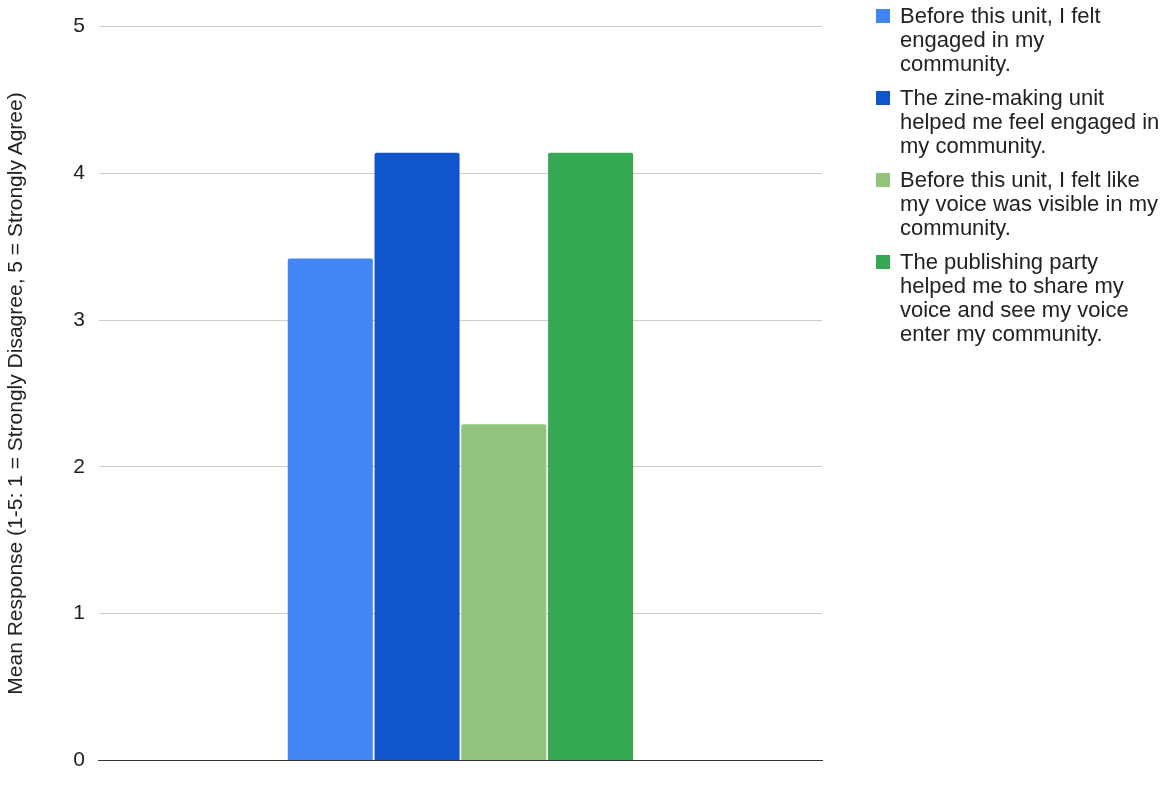 The height and width of the screenshot is (787, 1161). I want to click on y-axis-title: Mean Response (1-5: 1 = Strongly Disagree, 5 = Strongly Agree), so click(15, 393).